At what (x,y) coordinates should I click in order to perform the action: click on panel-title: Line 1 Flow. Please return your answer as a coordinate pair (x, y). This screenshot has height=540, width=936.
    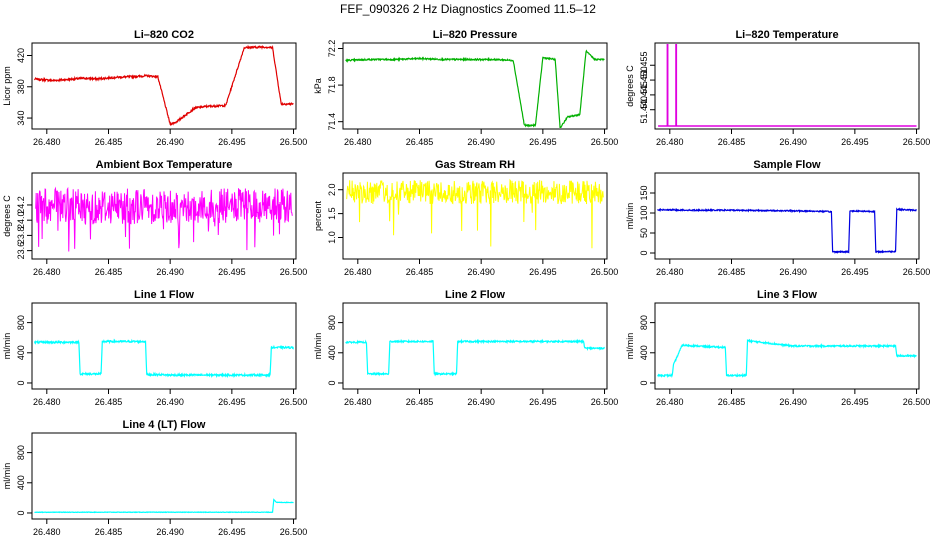
    Looking at the image, I should click on (164, 295).